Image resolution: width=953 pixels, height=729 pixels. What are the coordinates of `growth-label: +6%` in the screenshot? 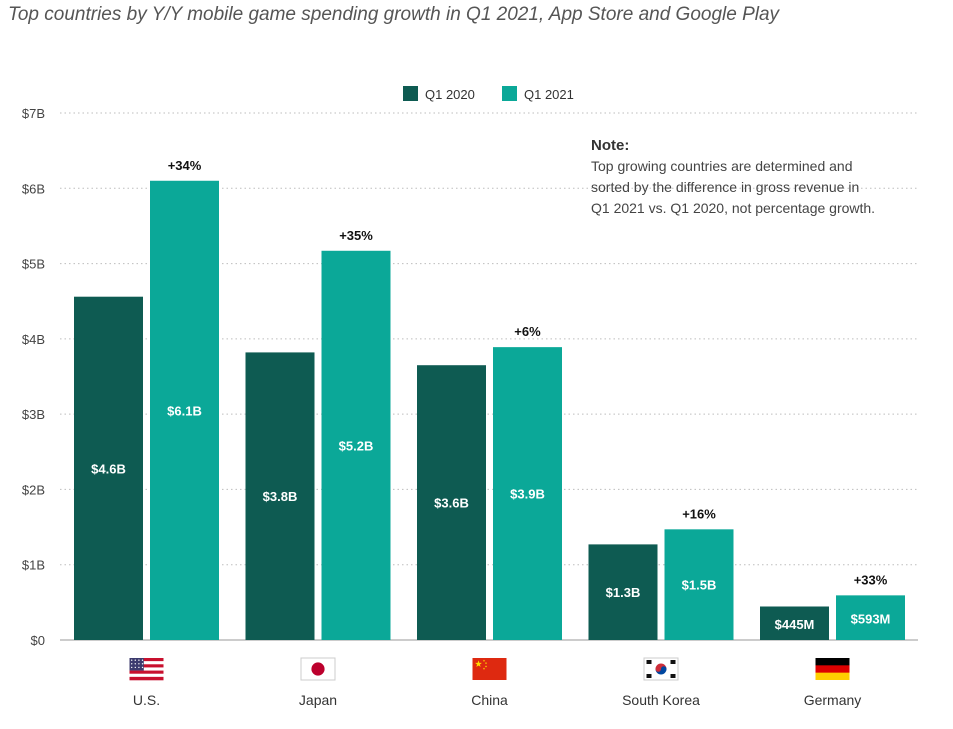 It's located at (527, 331).